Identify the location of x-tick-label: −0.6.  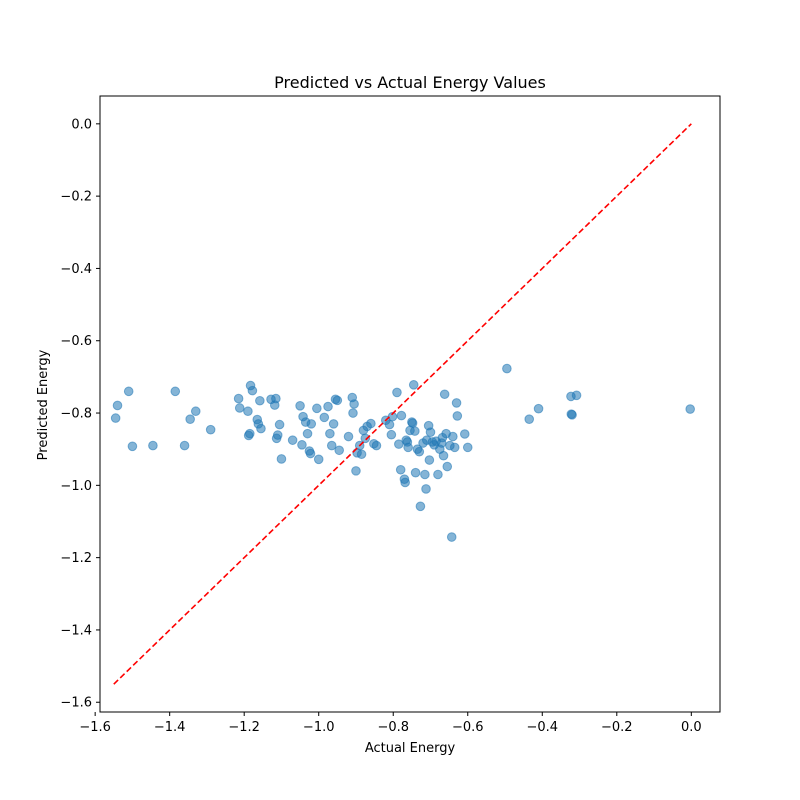
(468, 727).